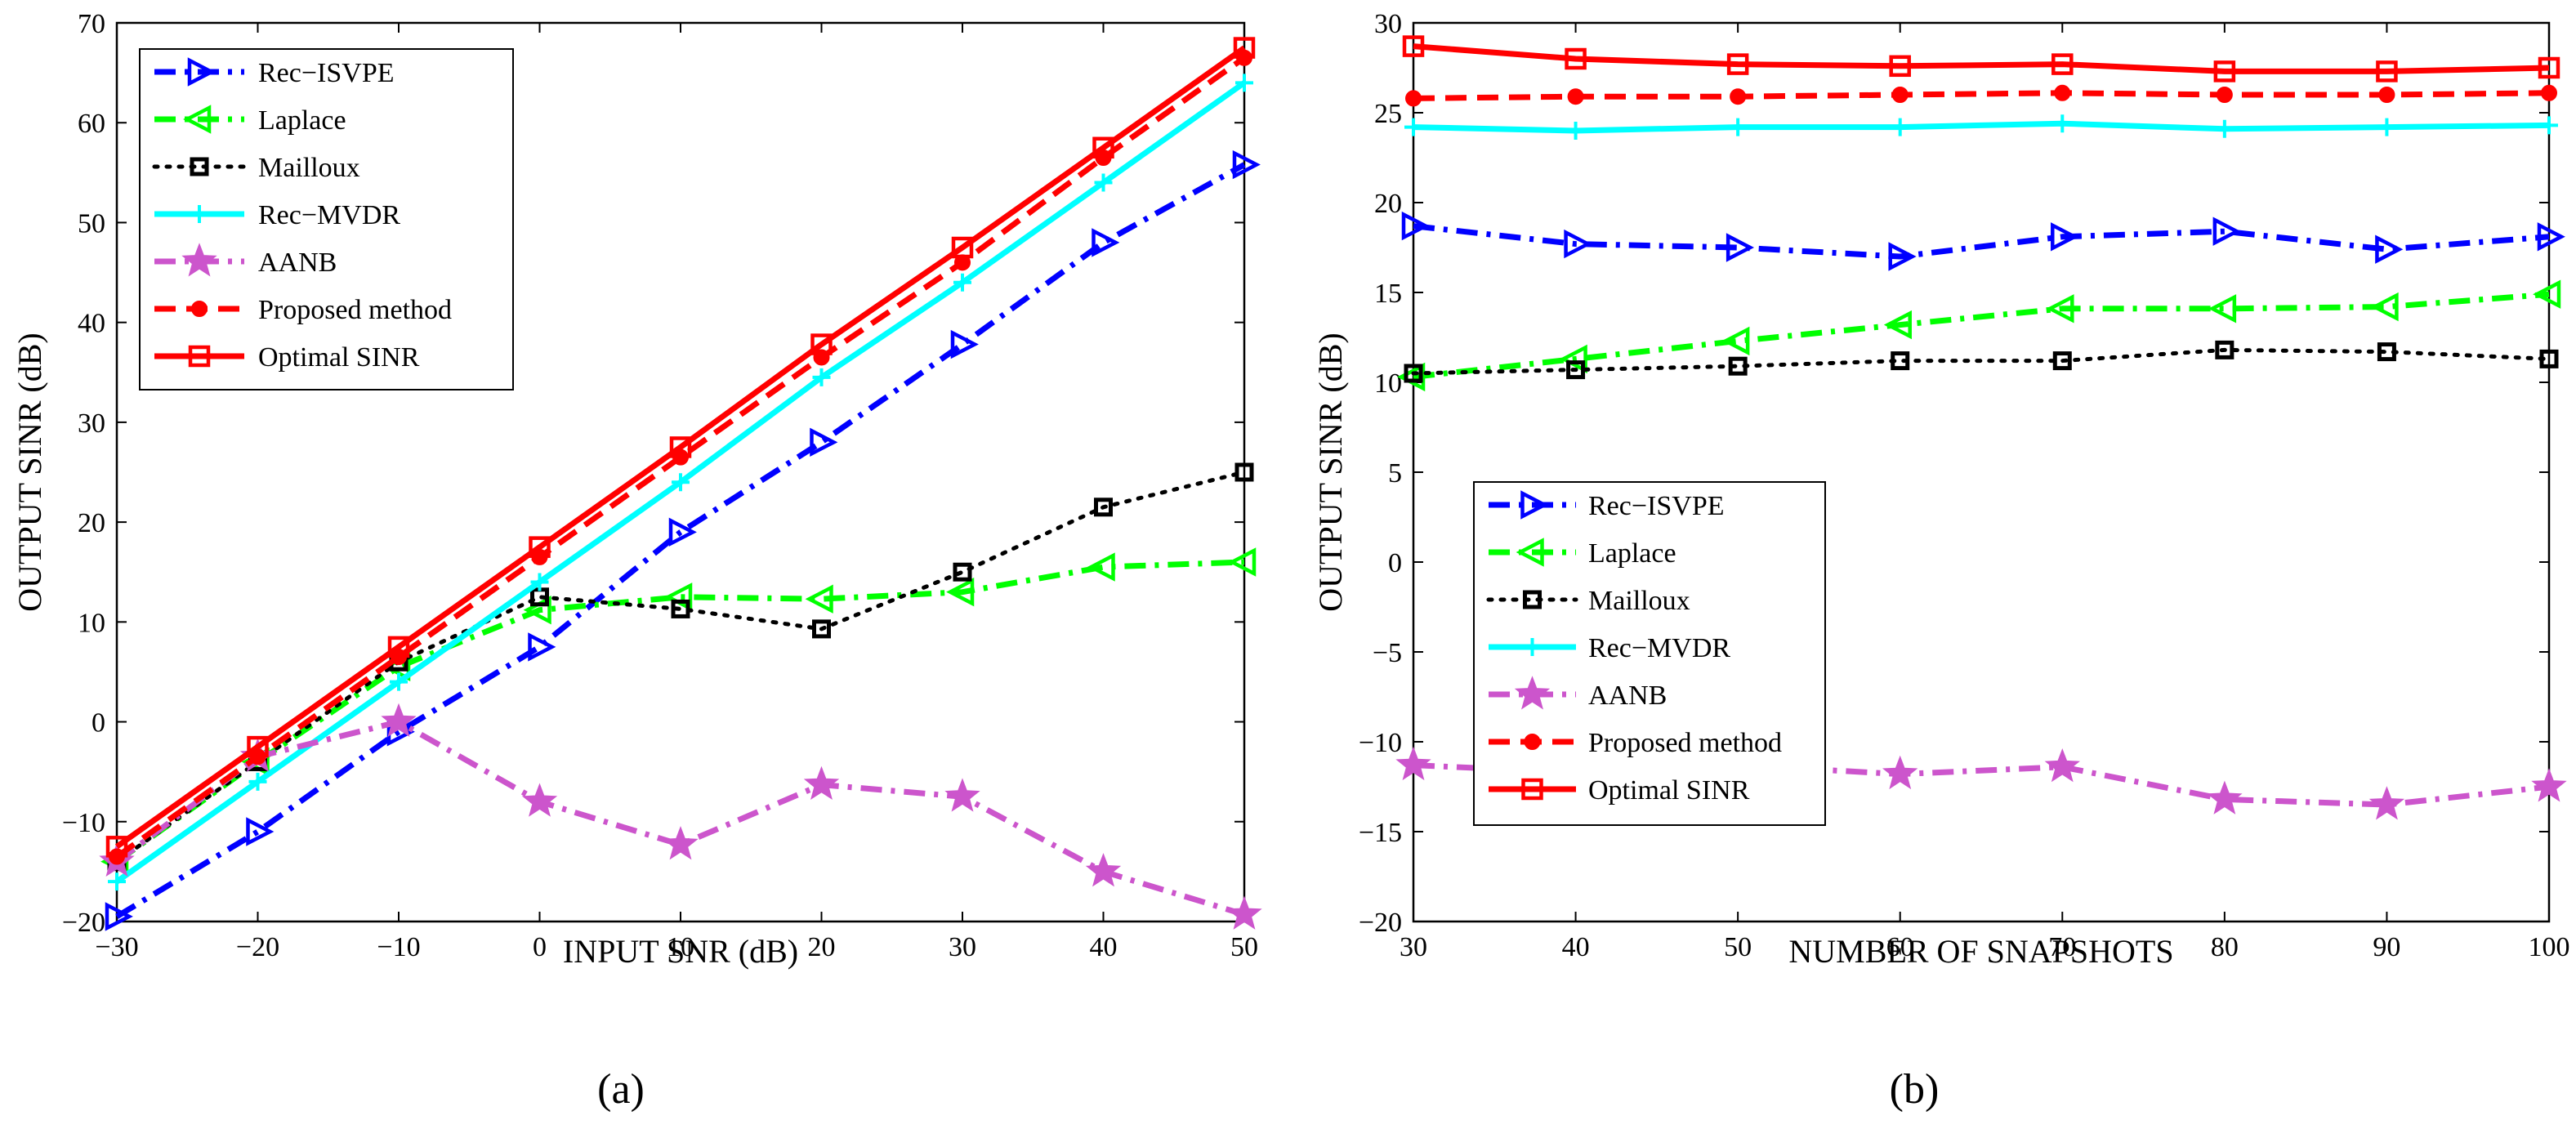 Image resolution: width=2576 pixels, height=1138 pixels. I want to click on y-axis-label-a: OUTPUT SINR (dB), so click(30, 472).